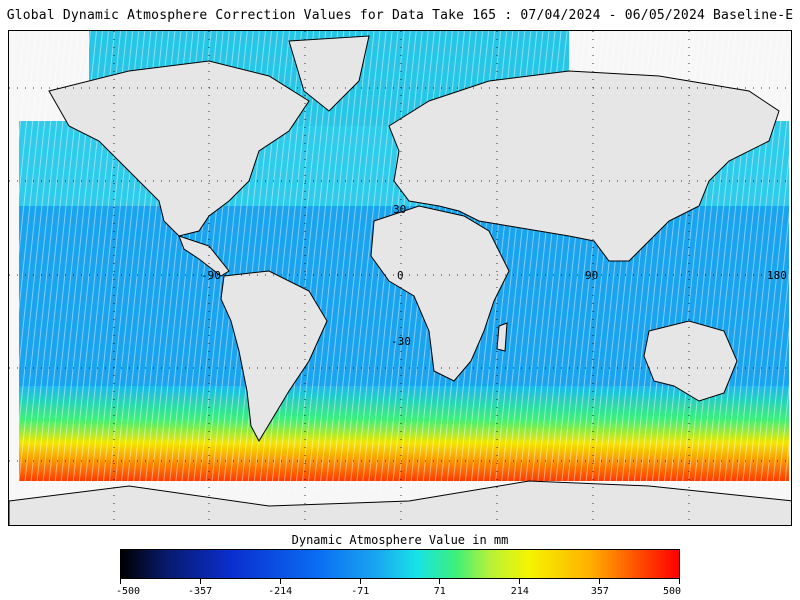  I want to click on madagascar, so click(502, 337).